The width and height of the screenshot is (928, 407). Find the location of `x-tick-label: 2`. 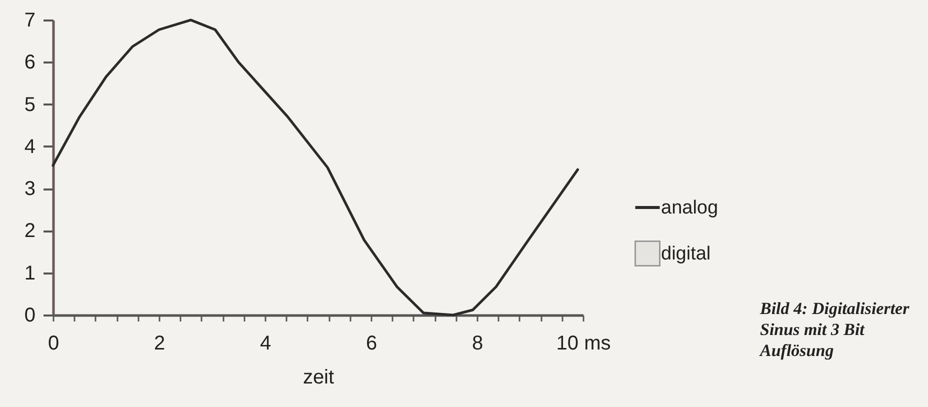

x-tick-label: 2 is located at coordinates (160, 343).